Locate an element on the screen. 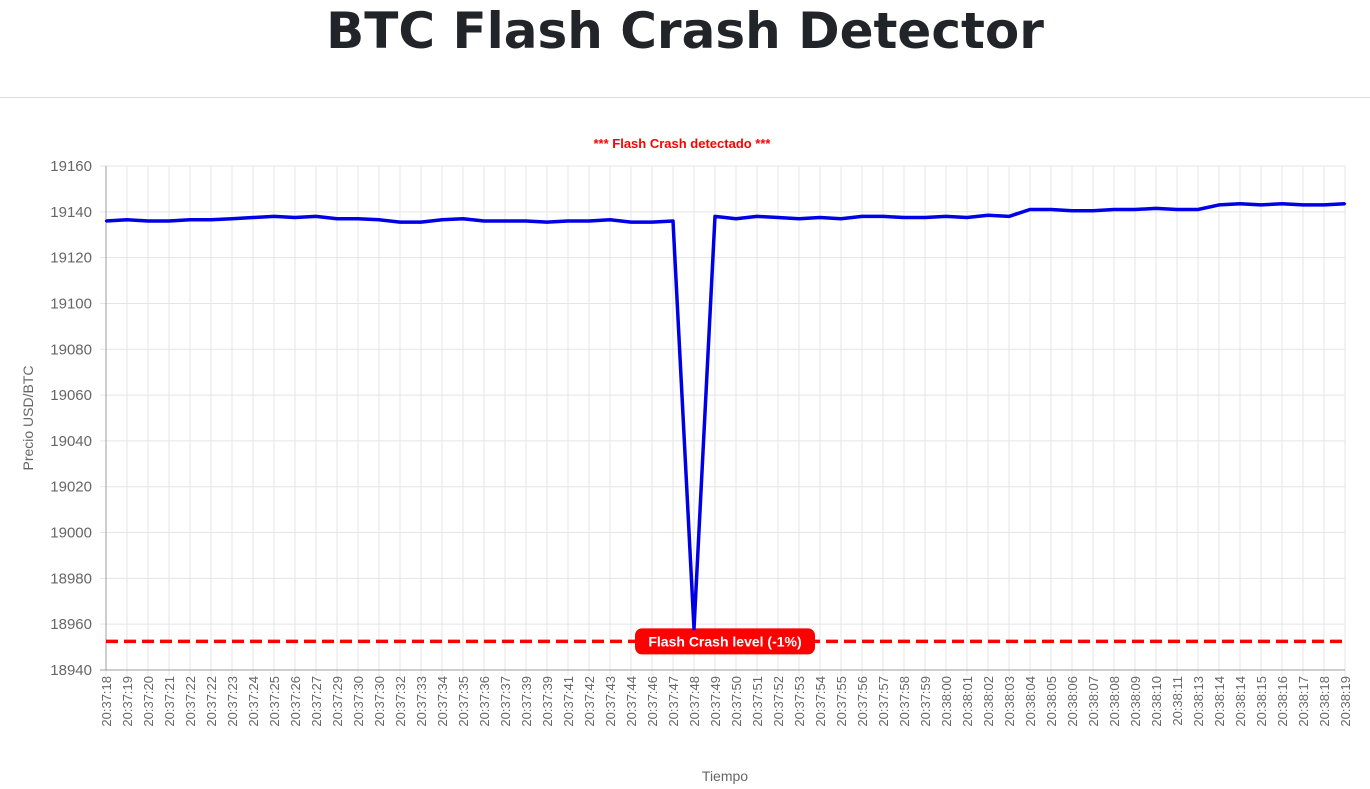  flash-crash-label-box is located at coordinates (725, 641).